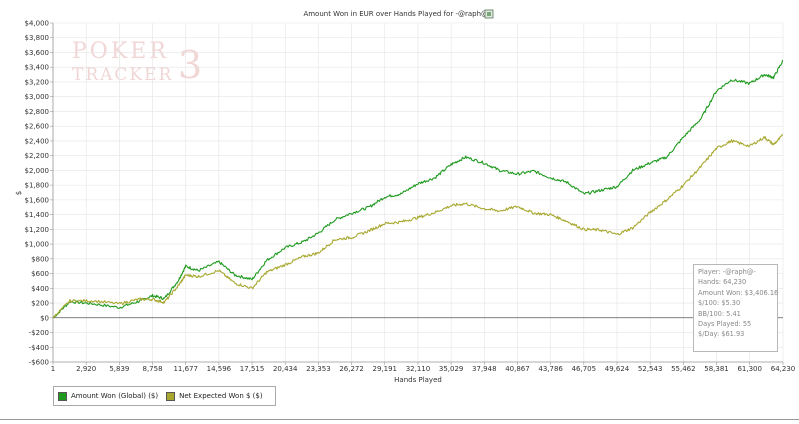 This screenshot has height=424, width=799. Describe the element at coordinates (37, 68) in the screenshot. I see `y-tick-label: $3,400` at that location.